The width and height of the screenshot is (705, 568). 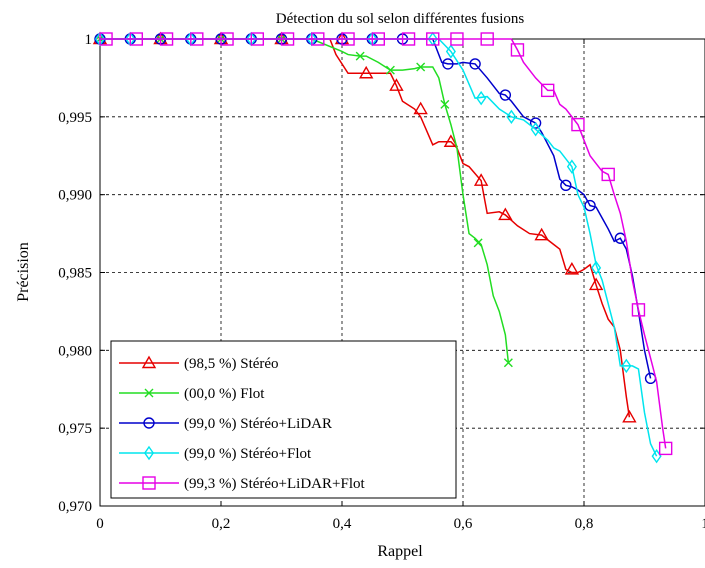 What do you see at coordinates (463, 524) in the screenshot?
I see `x-tick-label: 0,6` at bounding box center [463, 524].